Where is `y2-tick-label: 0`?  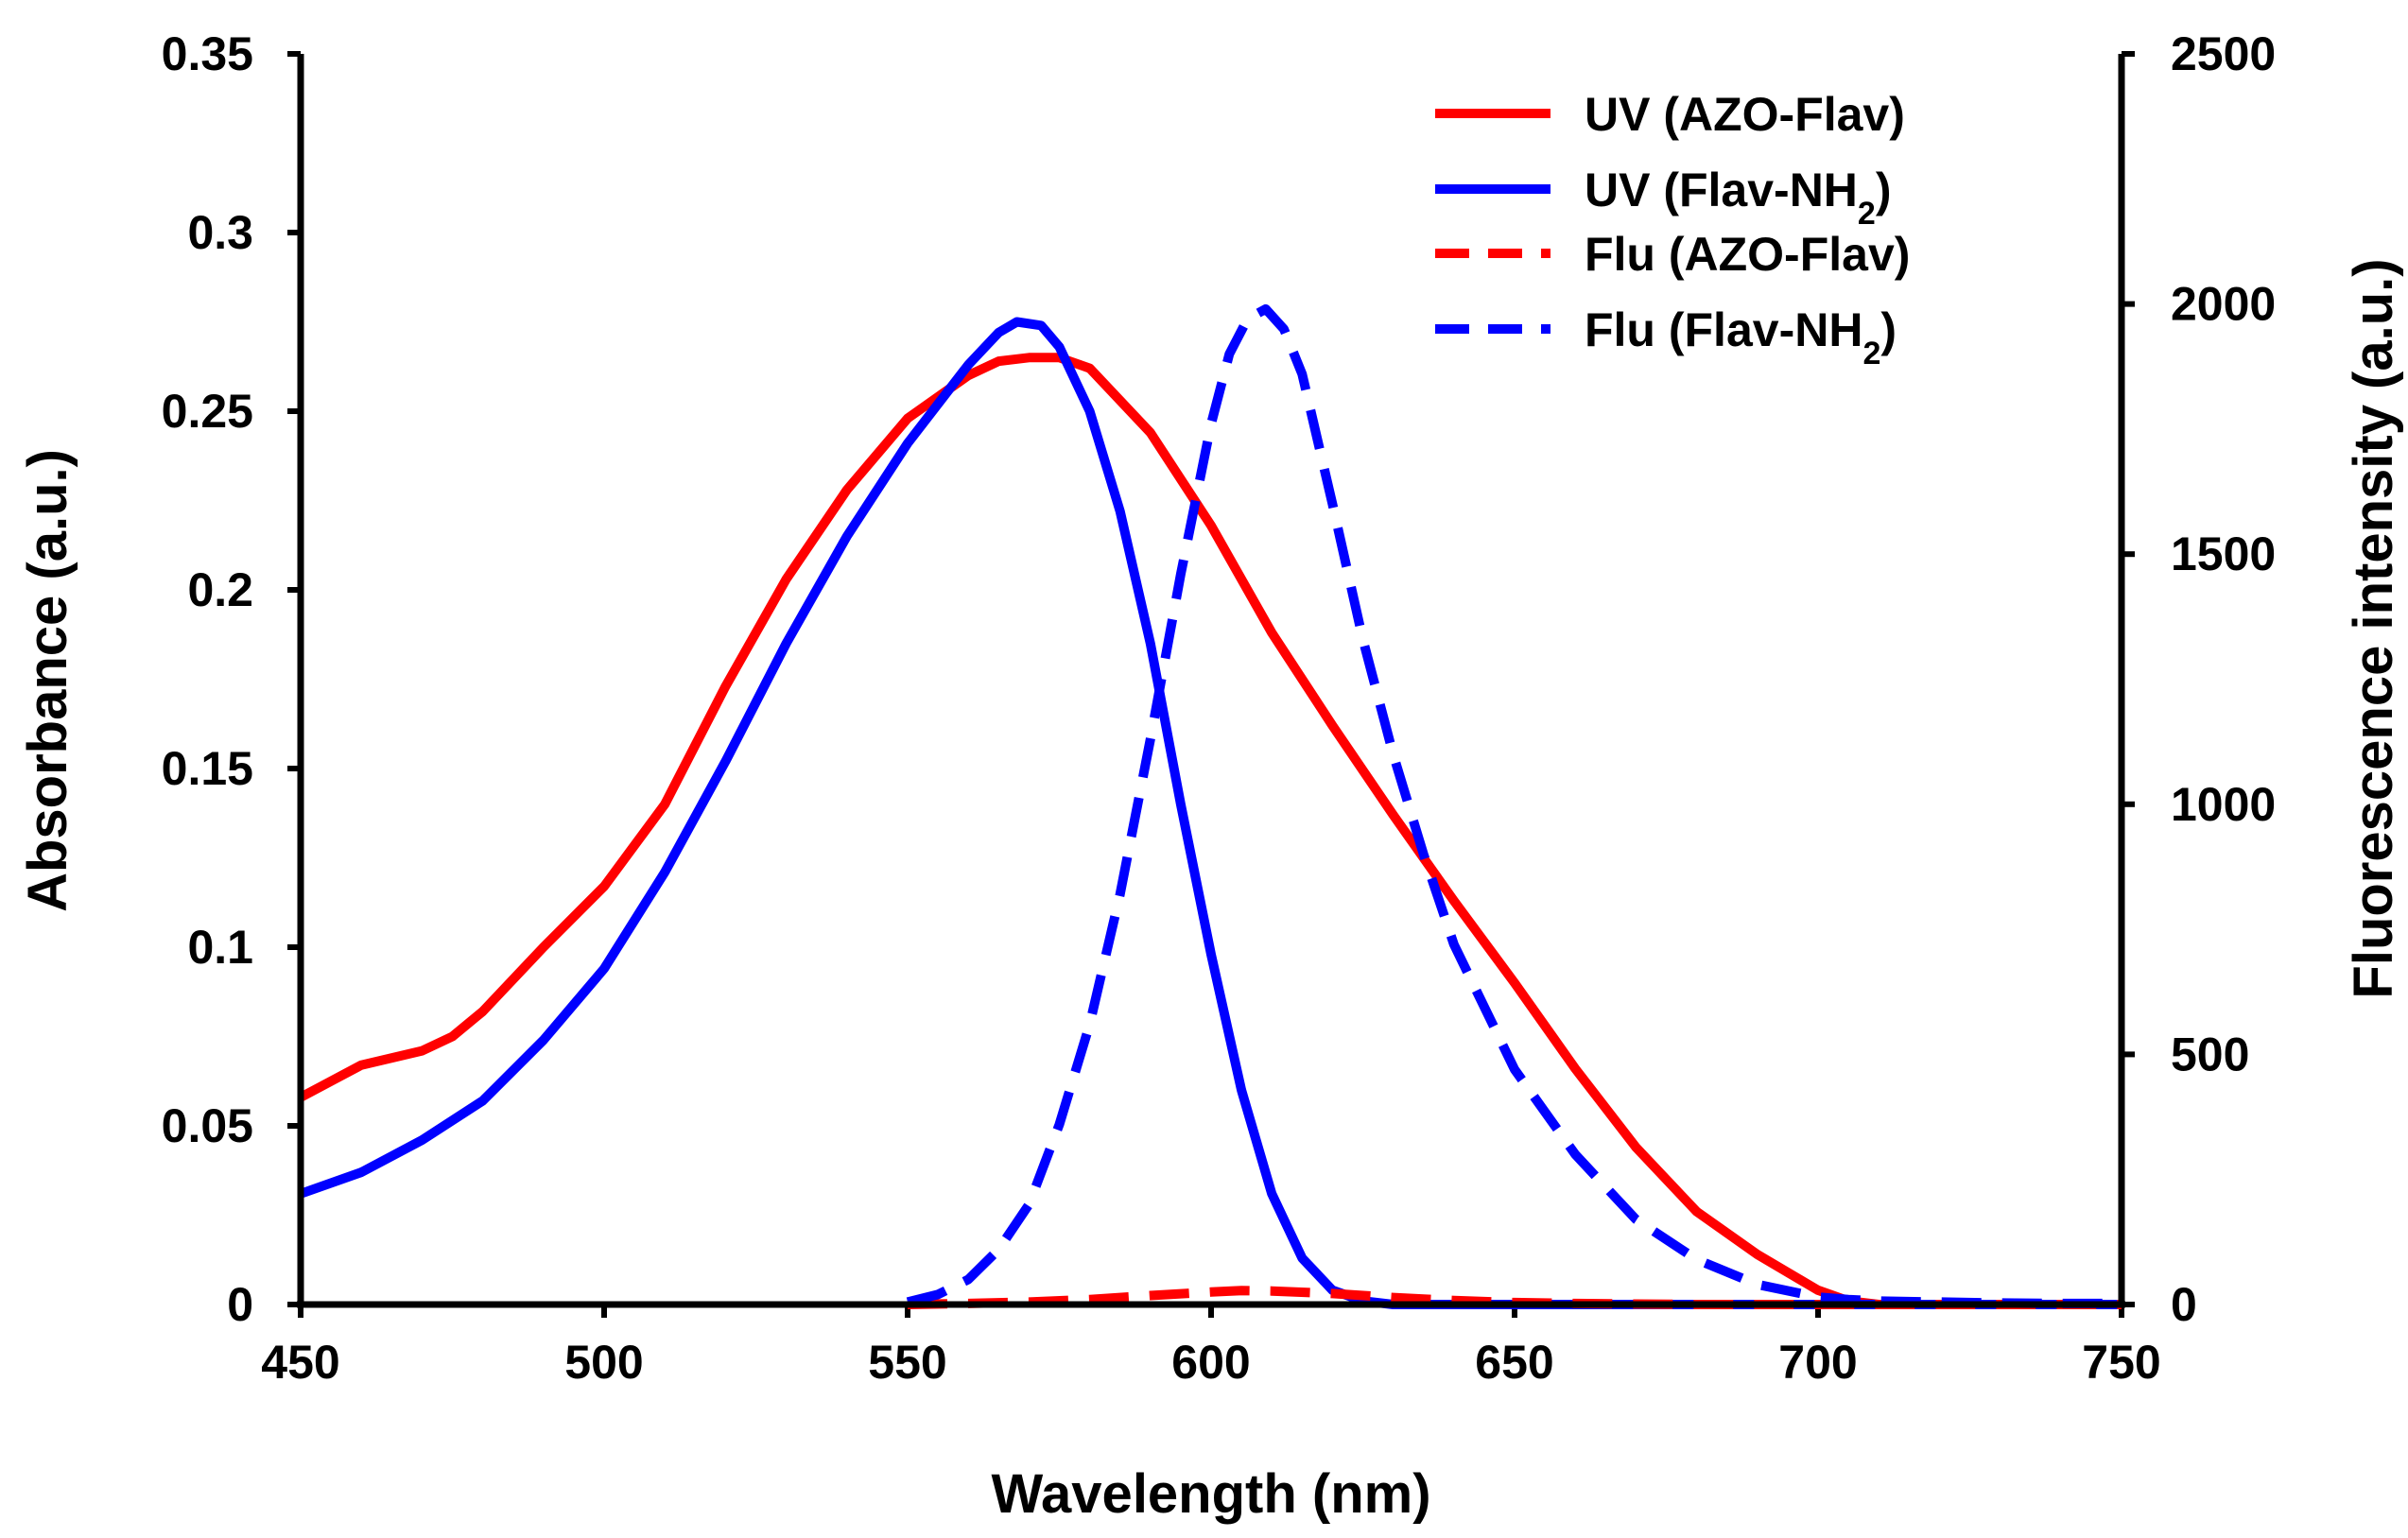
y2-tick-label: 0 is located at coordinates (2184, 1304).